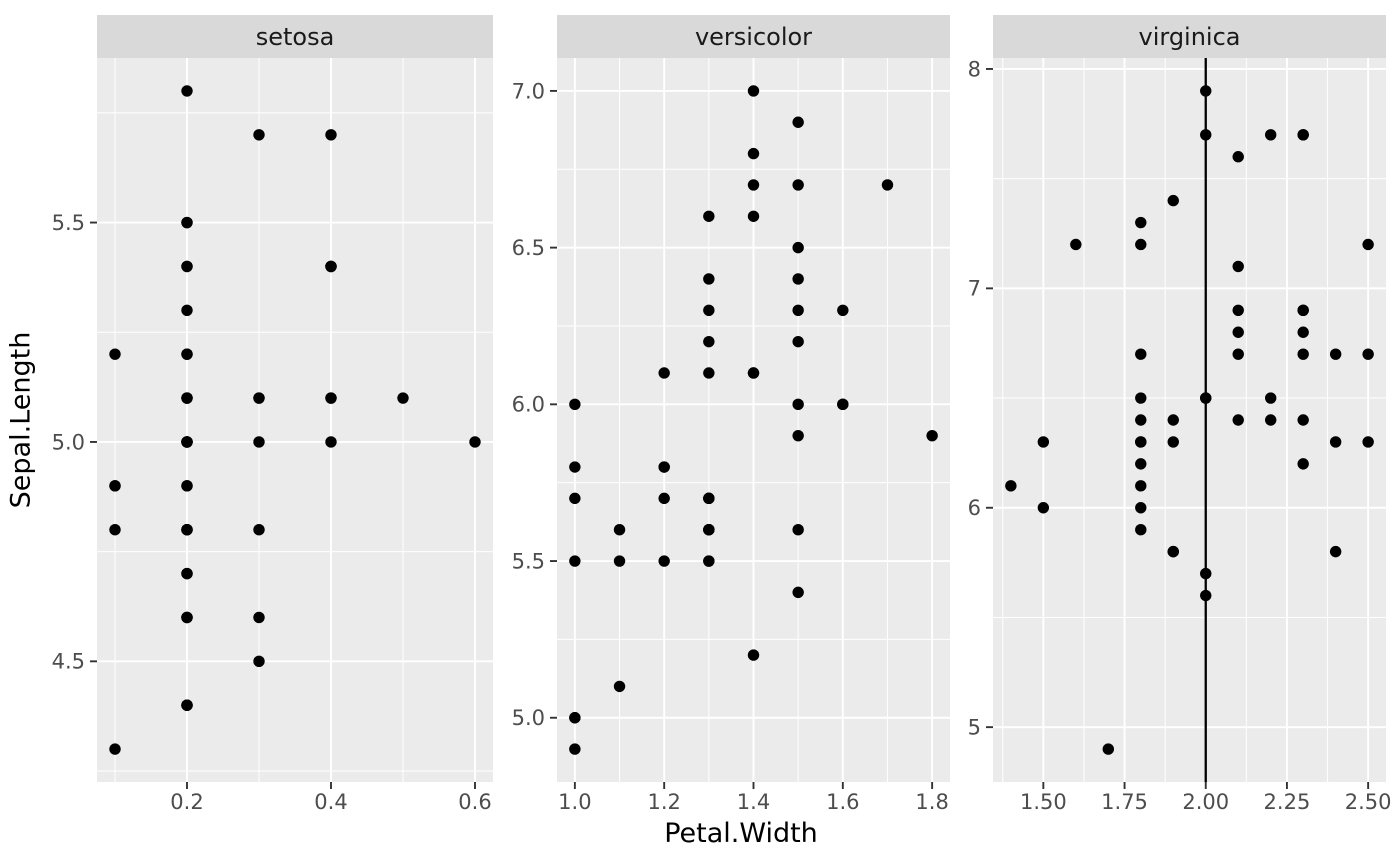 The width and height of the screenshot is (1400, 866). I want to click on x-tick-label: 1.8, so click(931, 802).